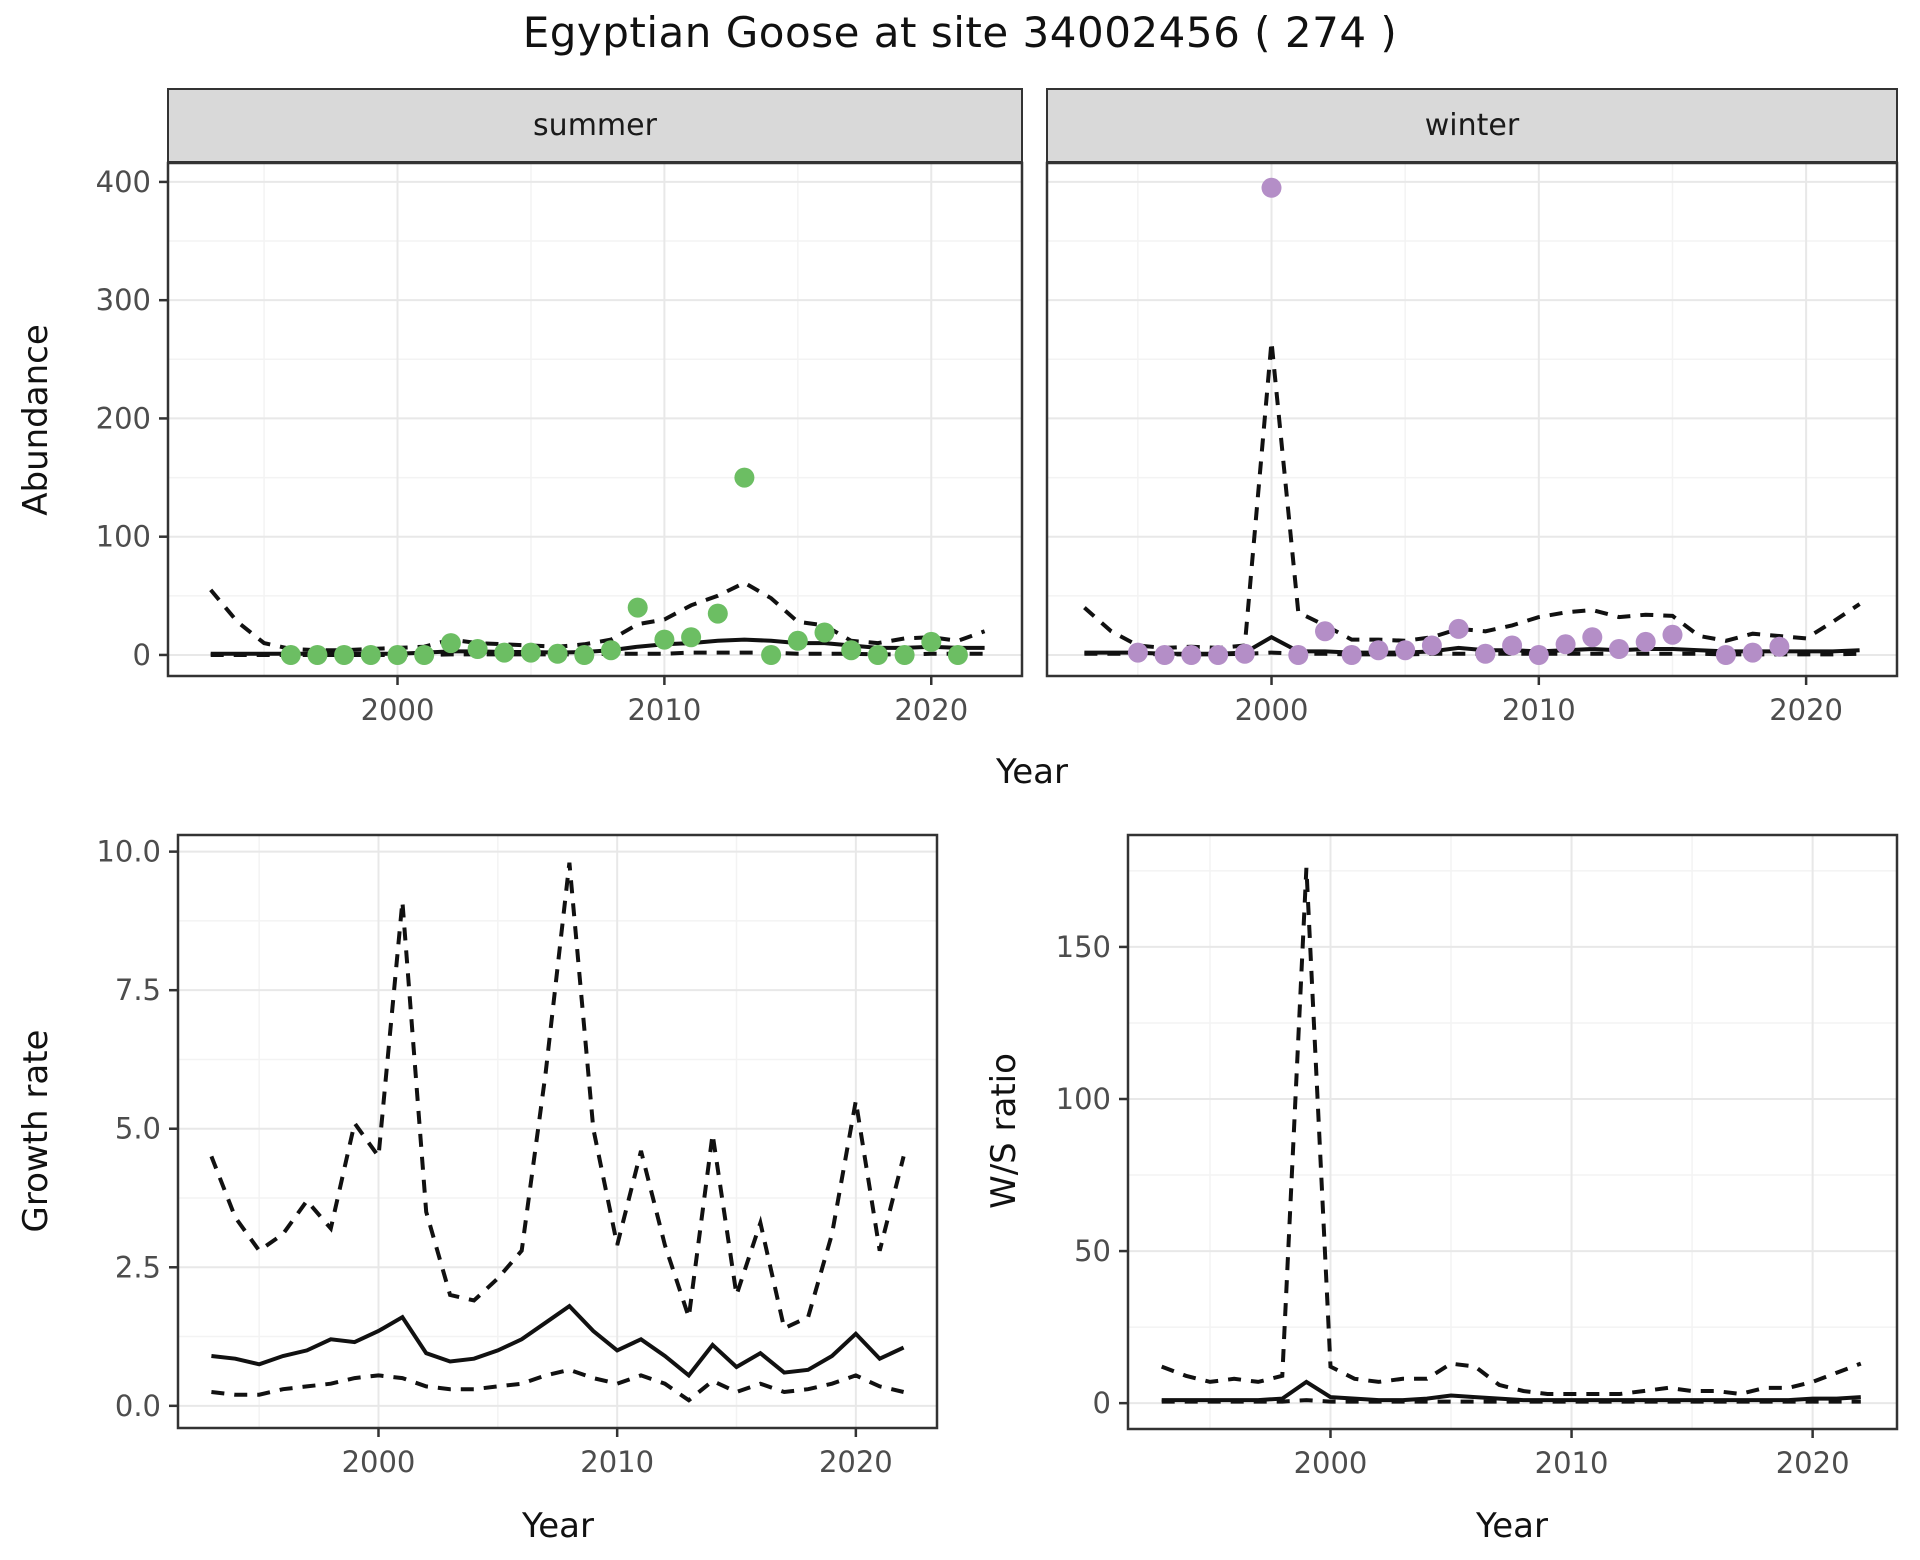 The width and height of the screenshot is (1920, 1560). Describe the element at coordinates (123, 182) in the screenshot. I see `y-tick-label: 400` at that location.